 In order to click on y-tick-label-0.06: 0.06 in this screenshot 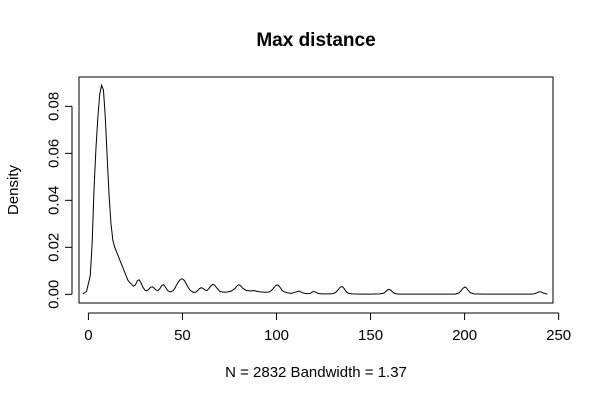, I will do `click(54, 153)`.